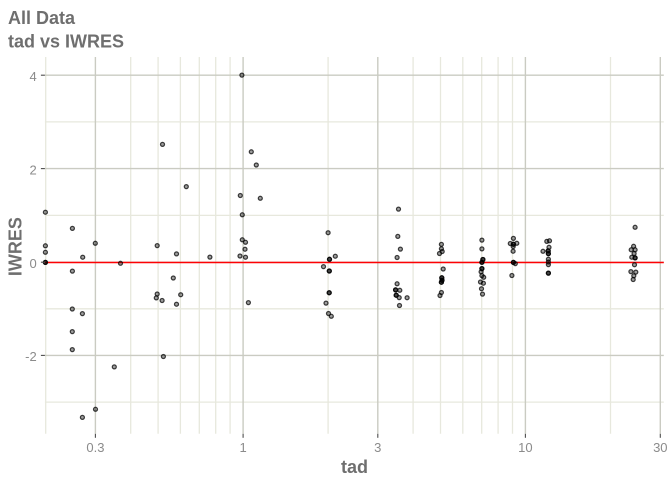 The width and height of the screenshot is (672, 485). I want to click on svg-text: -2, so click(31, 356).